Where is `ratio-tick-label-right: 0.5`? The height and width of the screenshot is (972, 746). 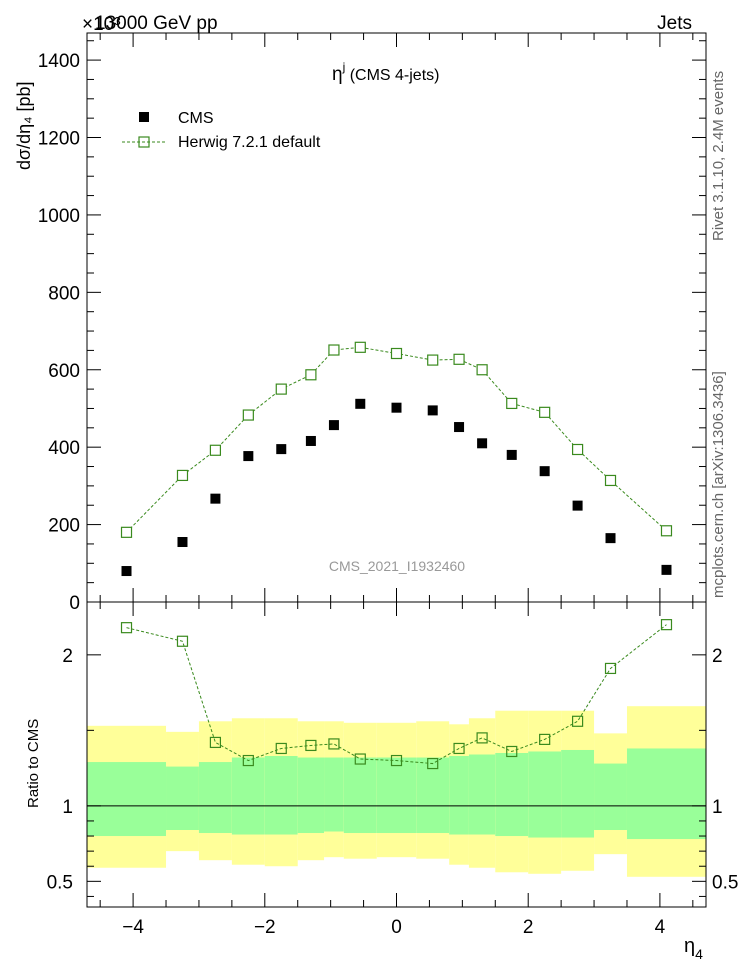 ratio-tick-label-right: 0.5 is located at coordinates (725, 882).